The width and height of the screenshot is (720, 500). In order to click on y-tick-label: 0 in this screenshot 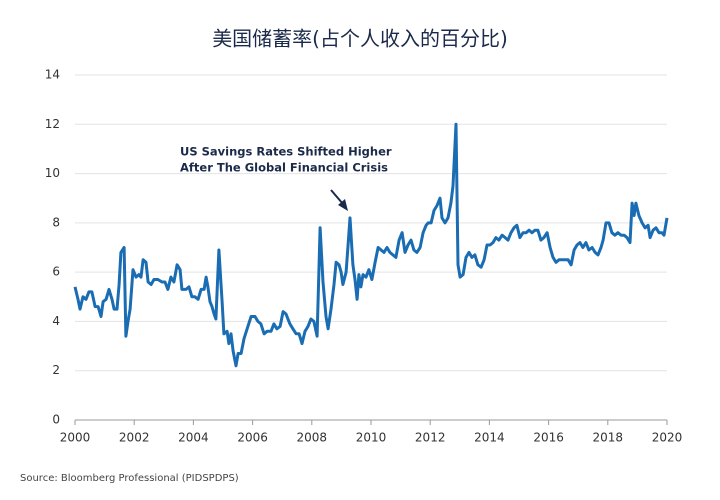, I will do `click(56, 420)`.